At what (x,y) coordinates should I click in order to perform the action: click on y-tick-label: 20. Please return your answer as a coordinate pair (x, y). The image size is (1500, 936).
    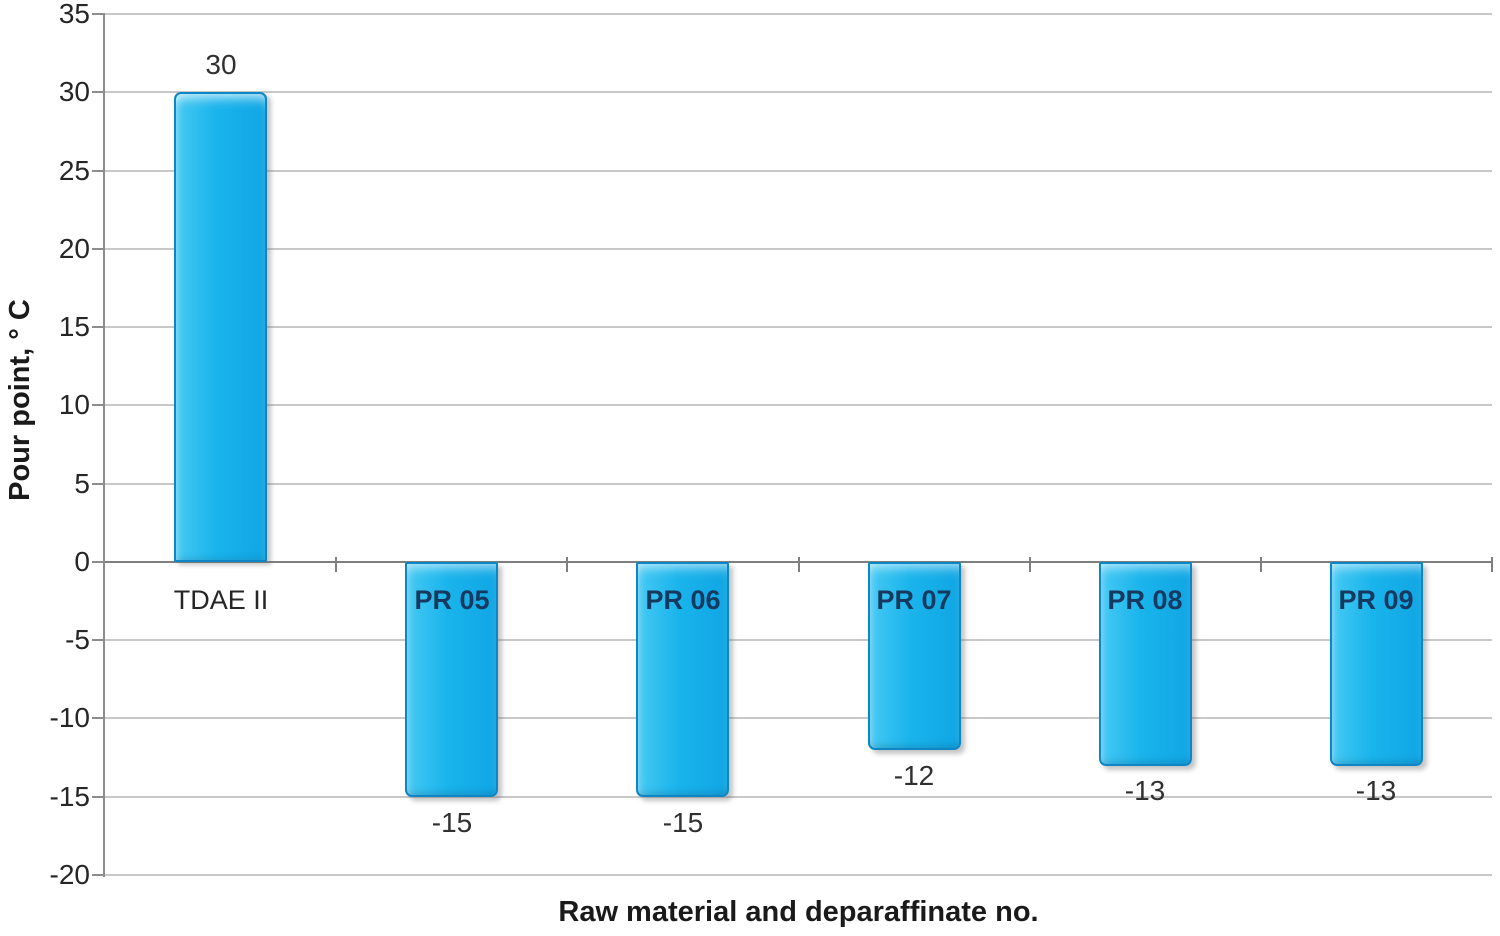
    Looking at the image, I should click on (74, 248).